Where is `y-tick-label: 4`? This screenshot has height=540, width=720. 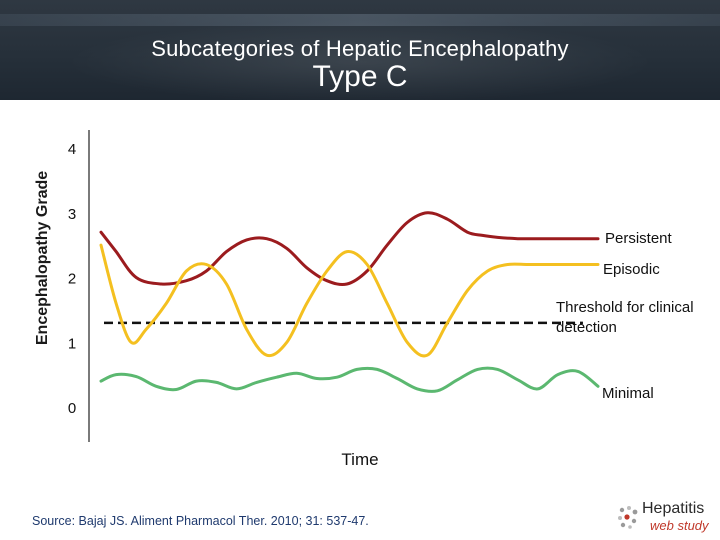
y-tick-label: 4 is located at coordinates (72, 149).